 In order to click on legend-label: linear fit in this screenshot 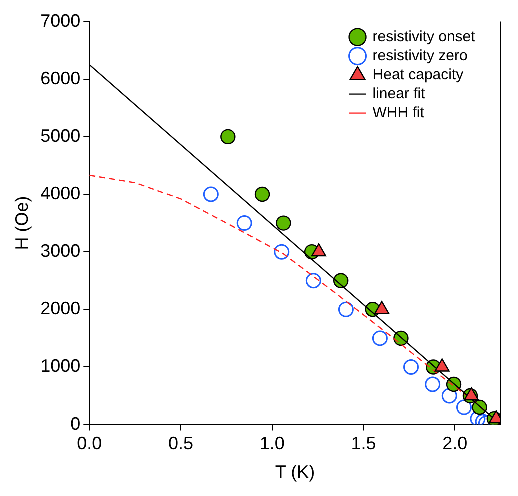, I will do `click(399, 93)`.